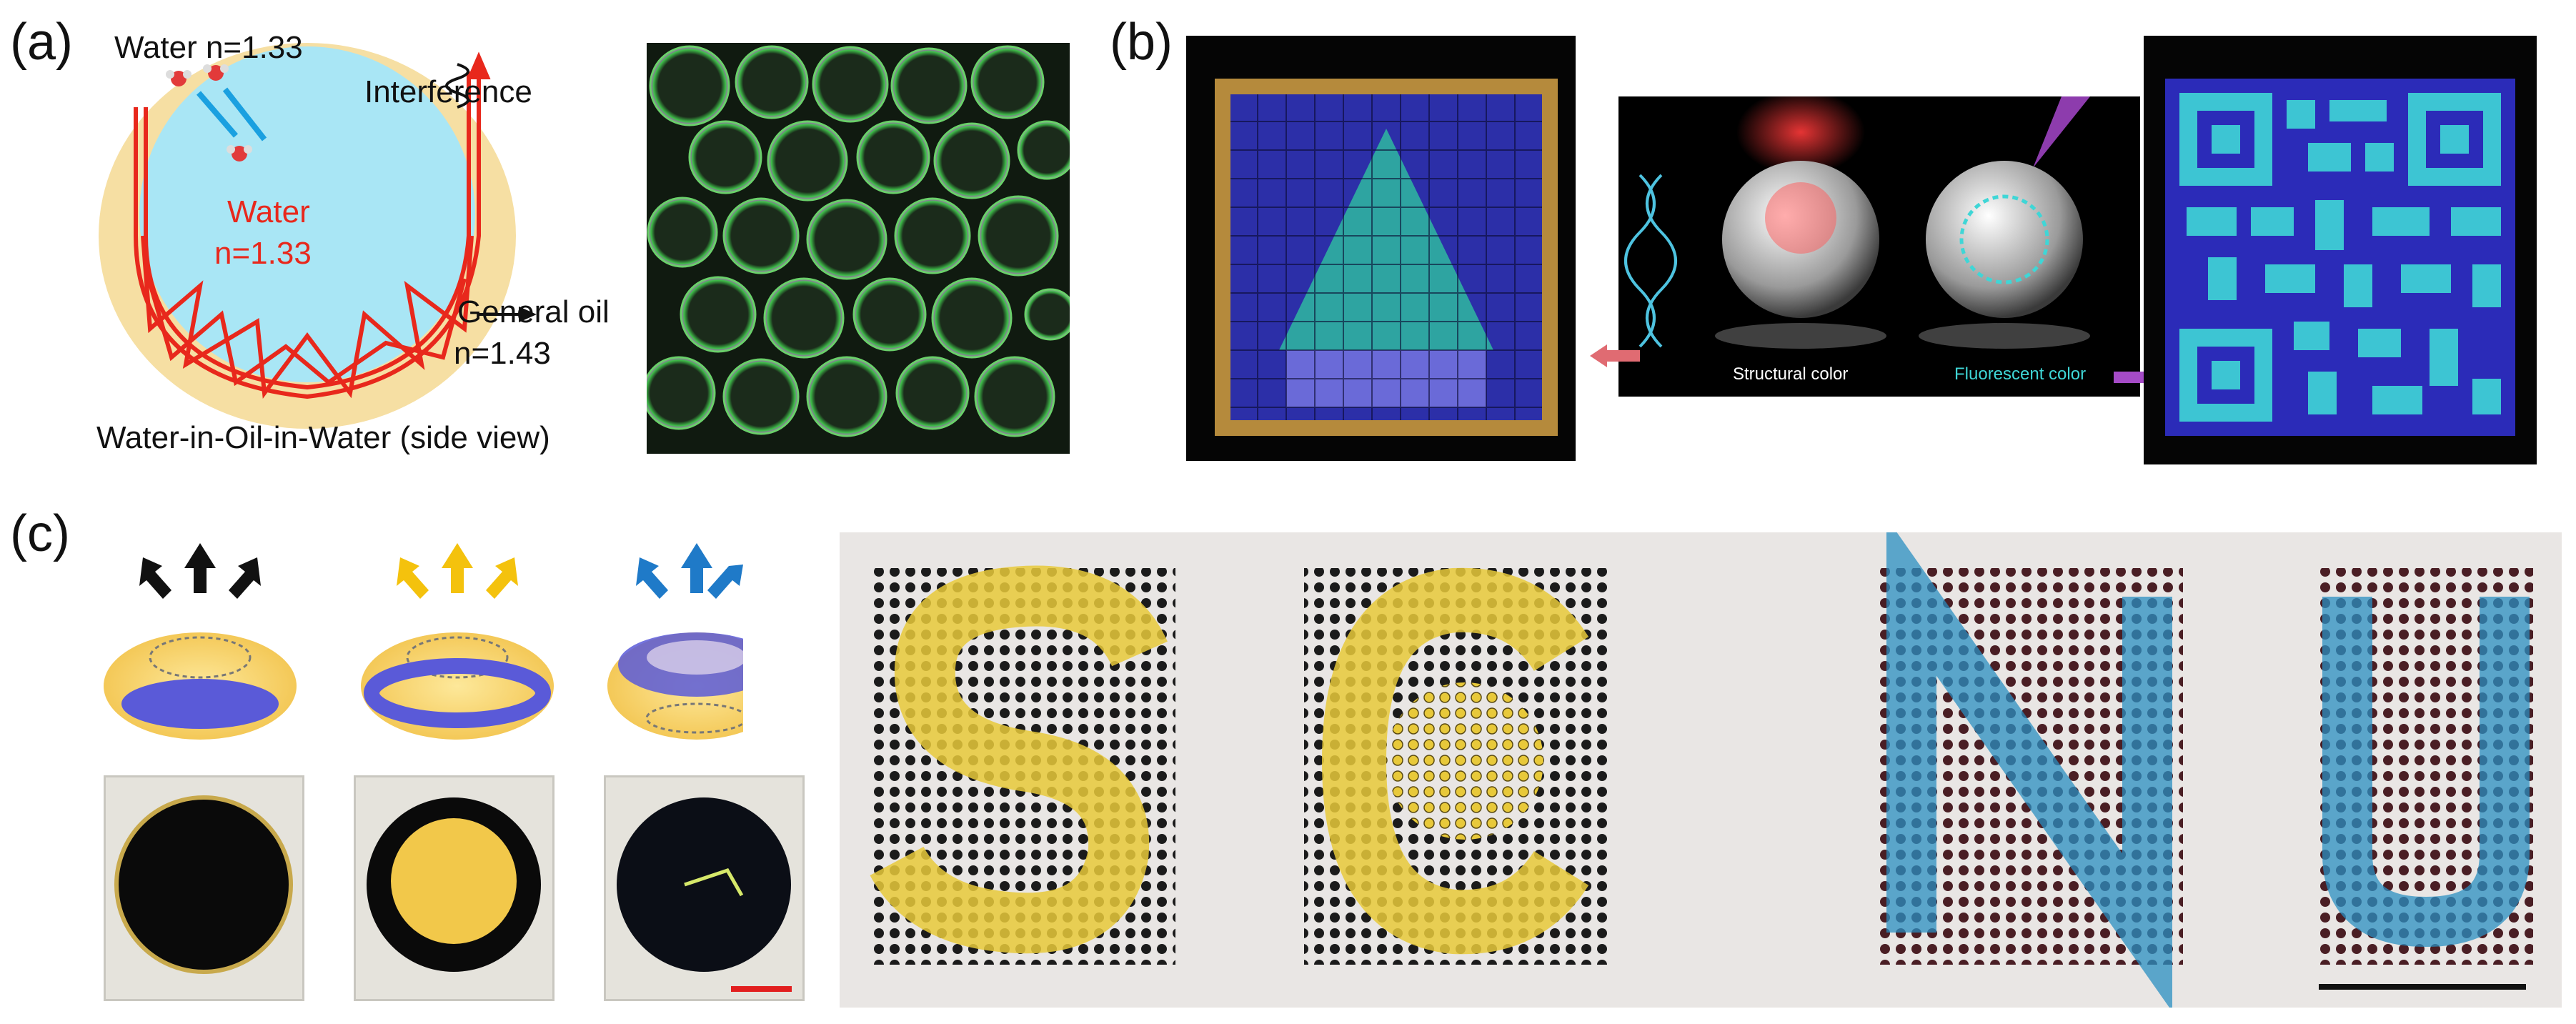 The width and height of the screenshot is (2576, 1024). What do you see at coordinates (508, 314) in the screenshot?
I see `pointer-arrow-icon` at bounding box center [508, 314].